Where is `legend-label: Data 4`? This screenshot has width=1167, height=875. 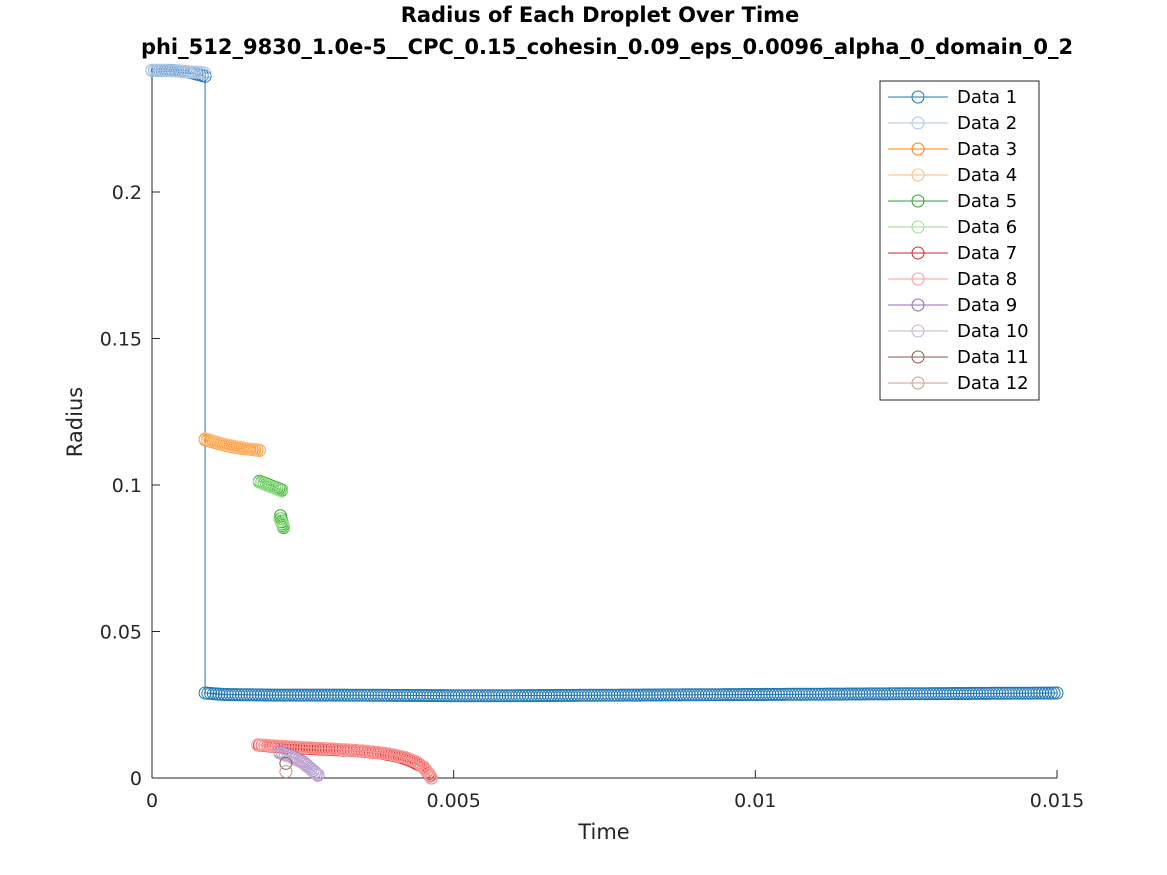 legend-label: Data 4 is located at coordinates (987, 175).